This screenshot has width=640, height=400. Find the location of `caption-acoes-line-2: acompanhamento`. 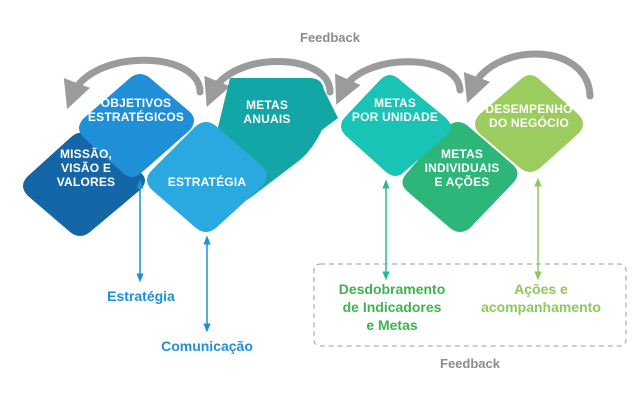

caption-acoes-line-2: acompanhamento is located at coordinates (541, 307).